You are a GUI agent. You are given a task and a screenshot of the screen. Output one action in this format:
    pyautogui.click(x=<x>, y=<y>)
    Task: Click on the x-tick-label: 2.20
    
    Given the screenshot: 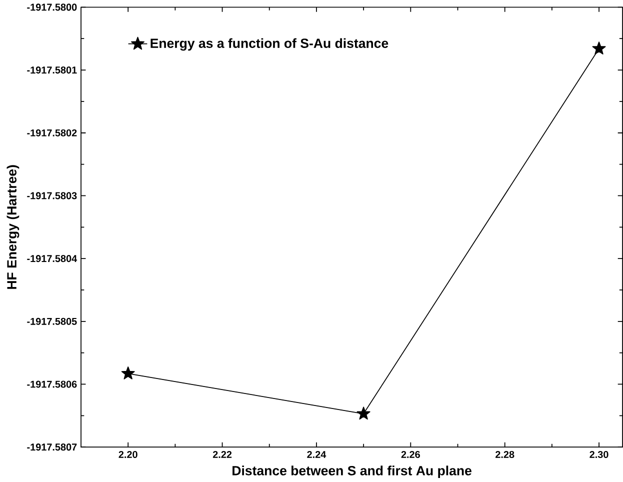 What is the action you would take?
    pyautogui.click(x=128, y=454)
    